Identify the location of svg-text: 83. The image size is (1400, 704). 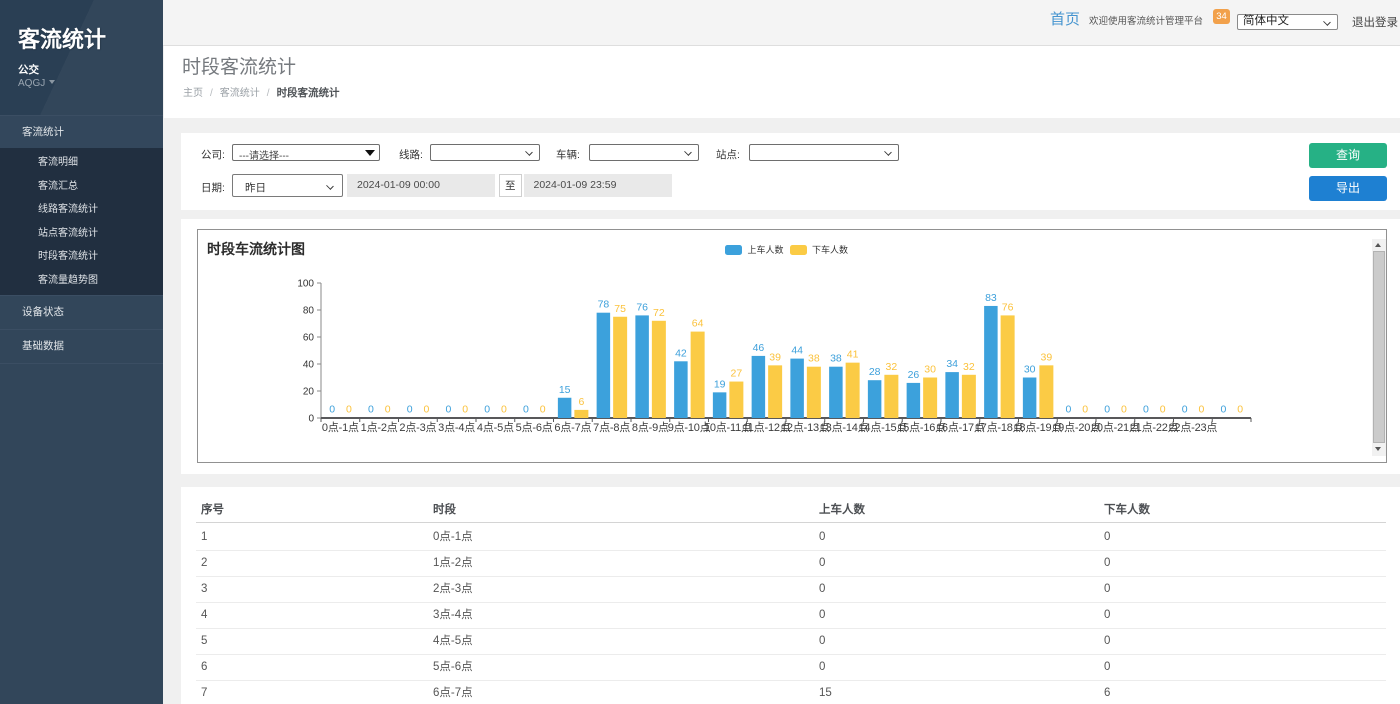
(991, 298).